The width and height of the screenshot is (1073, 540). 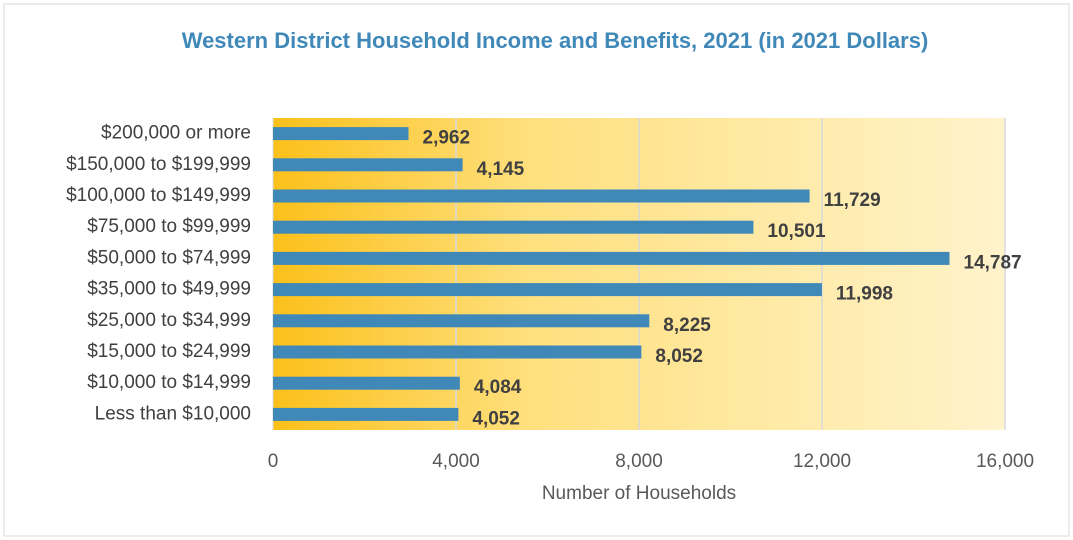 What do you see at coordinates (169, 382) in the screenshot?
I see `y-tick-label: $10,000 to $14,999` at bounding box center [169, 382].